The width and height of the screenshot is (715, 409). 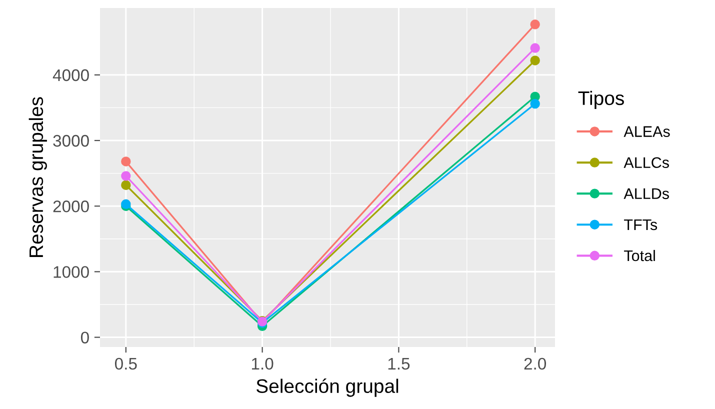 What do you see at coordinates (646, 194) in the screenshot?
I see `legend-label: ALLDs` at bounding box center [646, 194].